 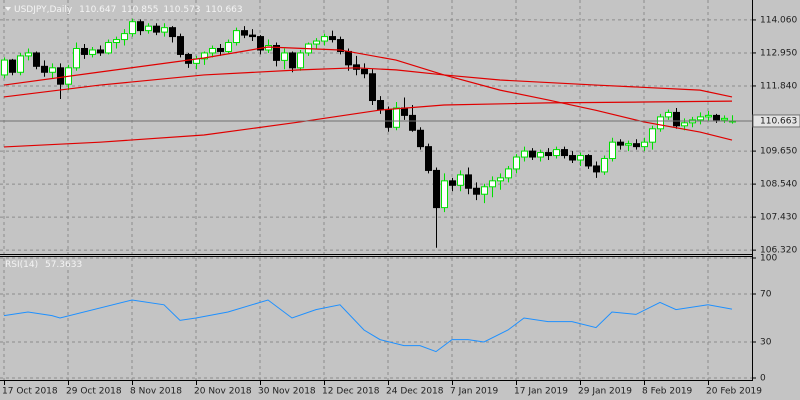 What do you see at coordinates (605, 392) in the screenshot?
I see `x-tick-label: 29 Jan 2019` at bounding box center [605, 392].